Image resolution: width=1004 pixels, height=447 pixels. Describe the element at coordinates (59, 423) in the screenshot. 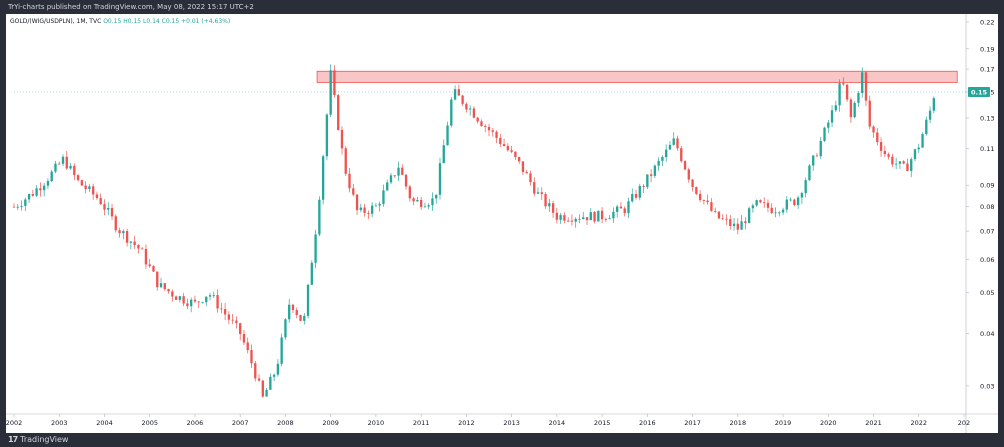

I see `x-tick-label: 2003` at that location.